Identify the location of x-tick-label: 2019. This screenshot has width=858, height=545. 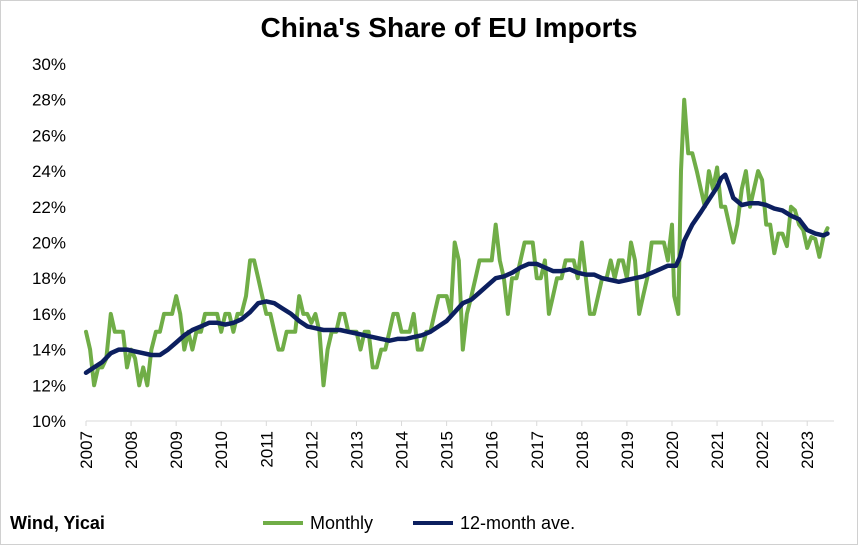
(627, 450).